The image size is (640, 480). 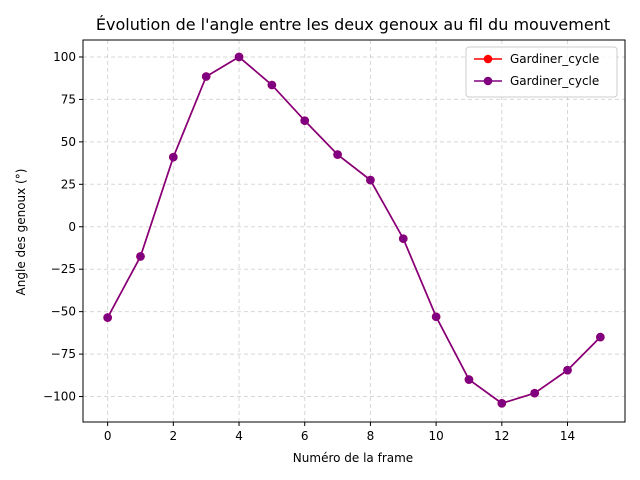 I want to click on x-tick-label: 6, so click(x=305, y=436).